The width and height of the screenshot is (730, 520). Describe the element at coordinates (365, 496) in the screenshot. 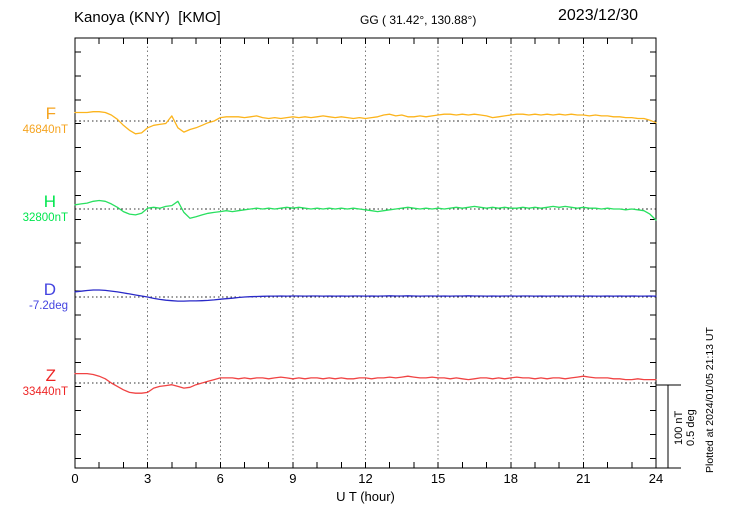

I see `x-axis-title: U T (hour)` at that location.